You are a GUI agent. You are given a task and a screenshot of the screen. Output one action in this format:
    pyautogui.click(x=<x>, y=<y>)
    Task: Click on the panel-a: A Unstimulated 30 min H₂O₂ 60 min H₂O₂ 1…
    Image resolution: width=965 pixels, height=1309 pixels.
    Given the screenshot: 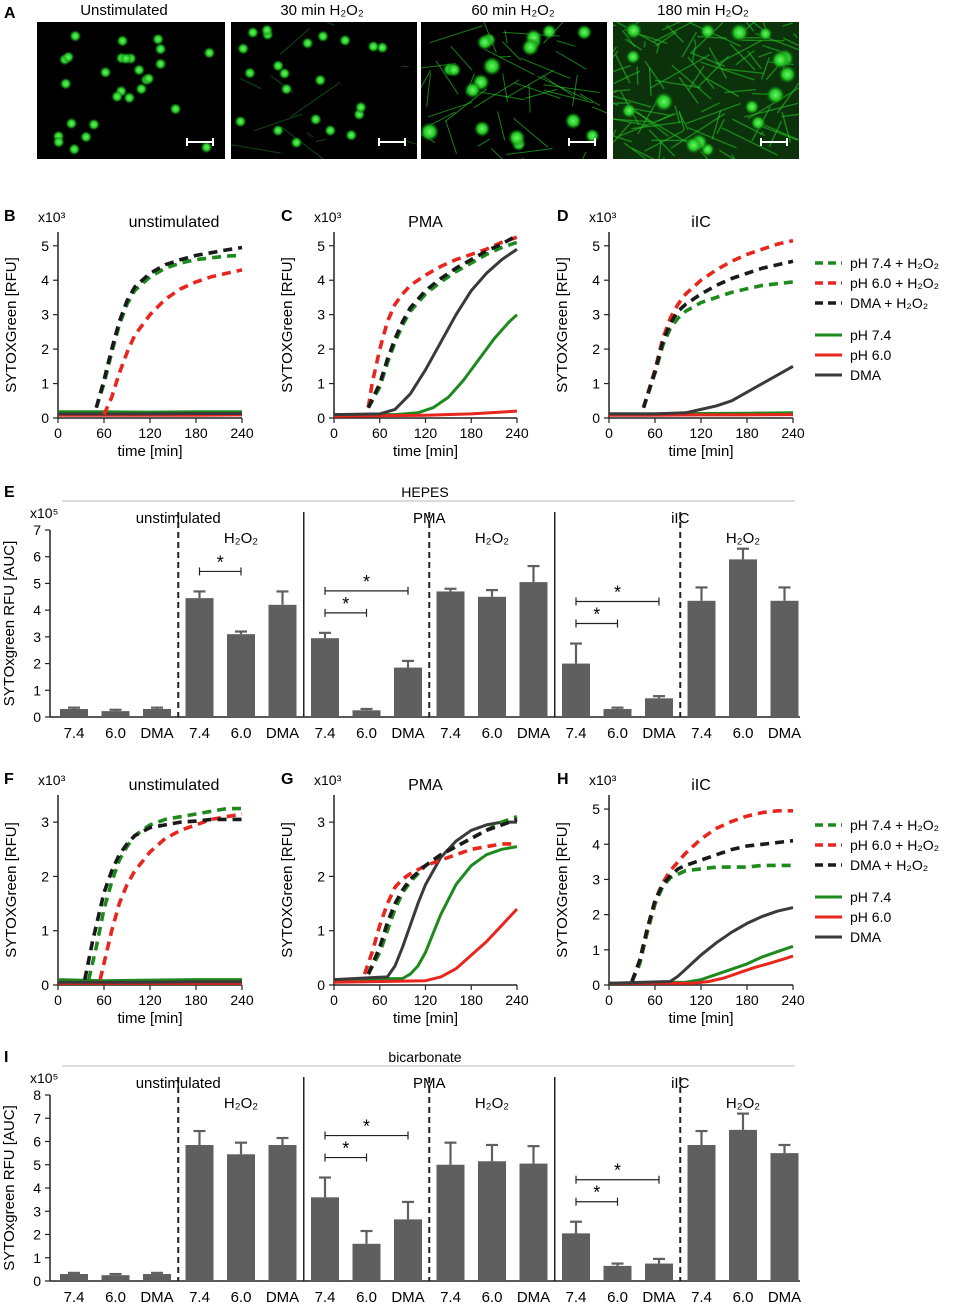 What is the action you would take?
    pyautogui.click(x=401, y=80)
    